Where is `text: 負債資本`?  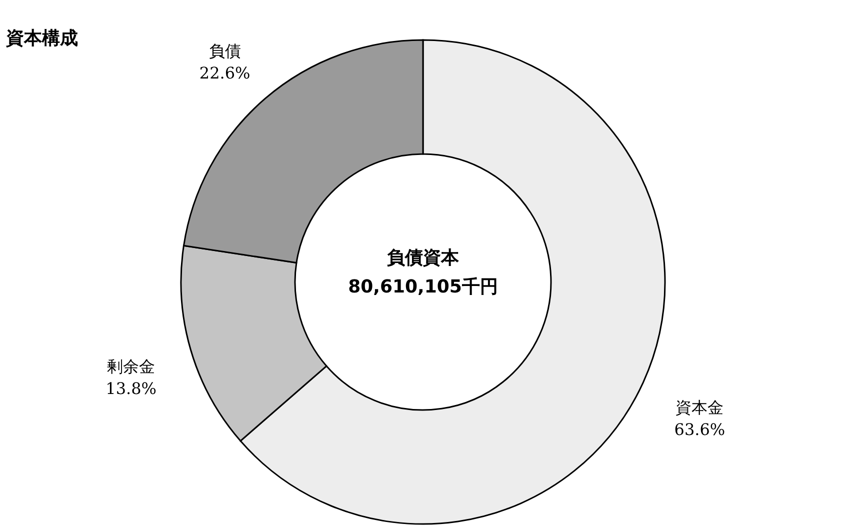 text: 負債資本 is located at coordinates (423, 258).